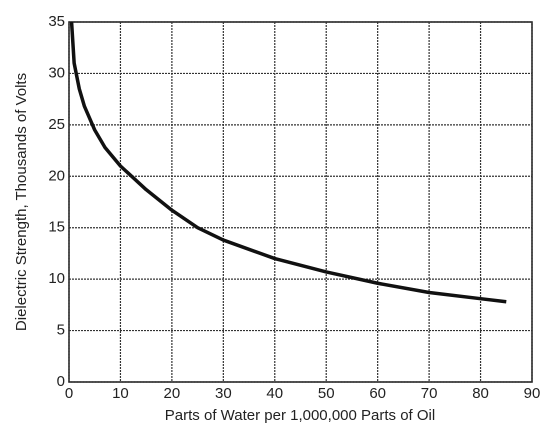  I want to click on y-tick-label: 25, so click(56, 124).